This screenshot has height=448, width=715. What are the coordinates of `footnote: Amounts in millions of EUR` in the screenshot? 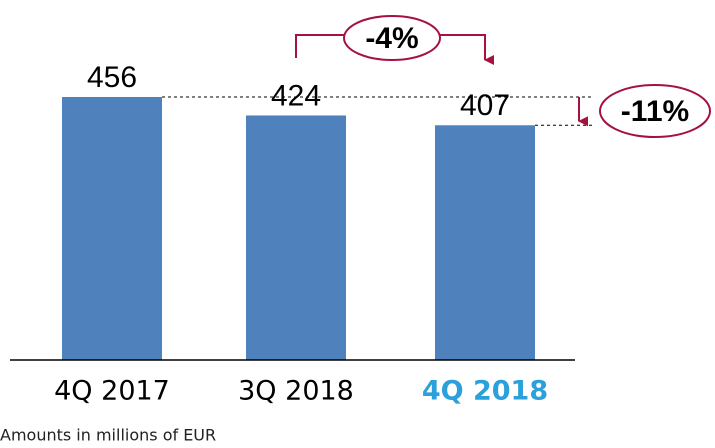 It's located at (108, 435).